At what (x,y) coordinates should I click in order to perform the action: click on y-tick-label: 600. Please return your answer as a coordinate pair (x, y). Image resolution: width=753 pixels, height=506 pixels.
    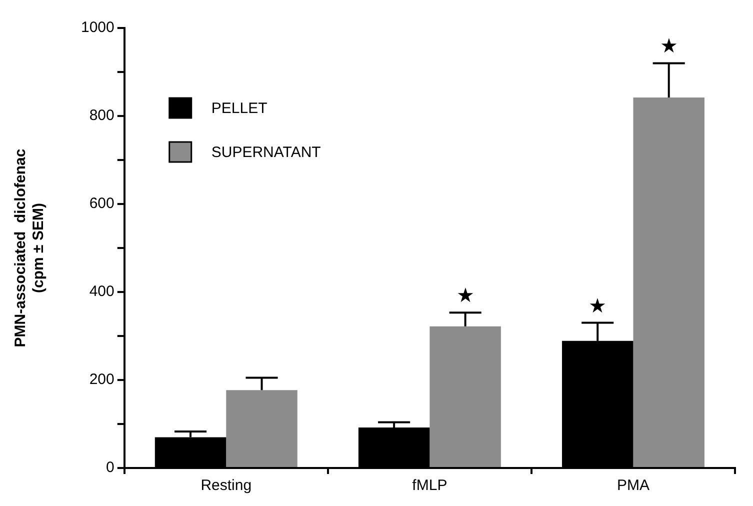
    Looking at the image, I should click on (101, 203).